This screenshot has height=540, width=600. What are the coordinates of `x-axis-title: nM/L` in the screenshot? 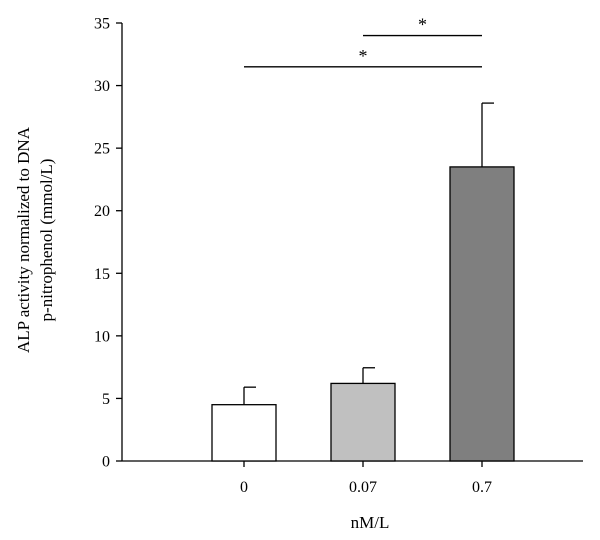 It's located at (370, 522).